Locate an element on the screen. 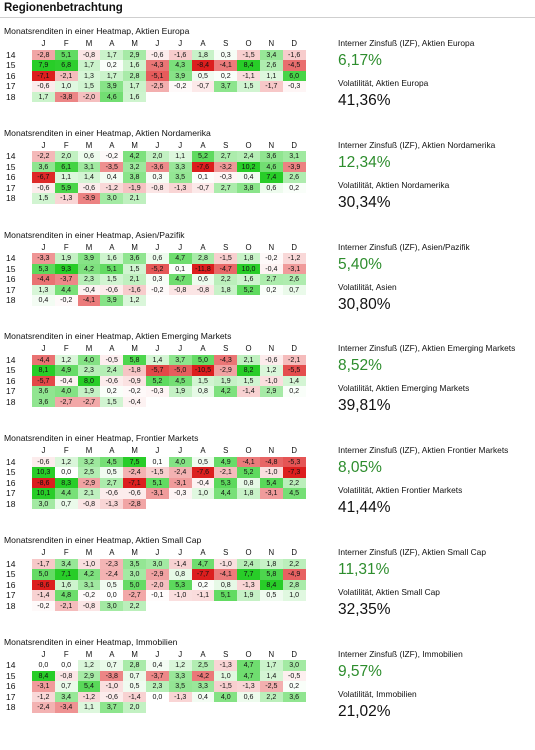 The width and height of the screenshot is (535, 750). heatmap-cell: 2,6 is located at coordinates (294, 177).